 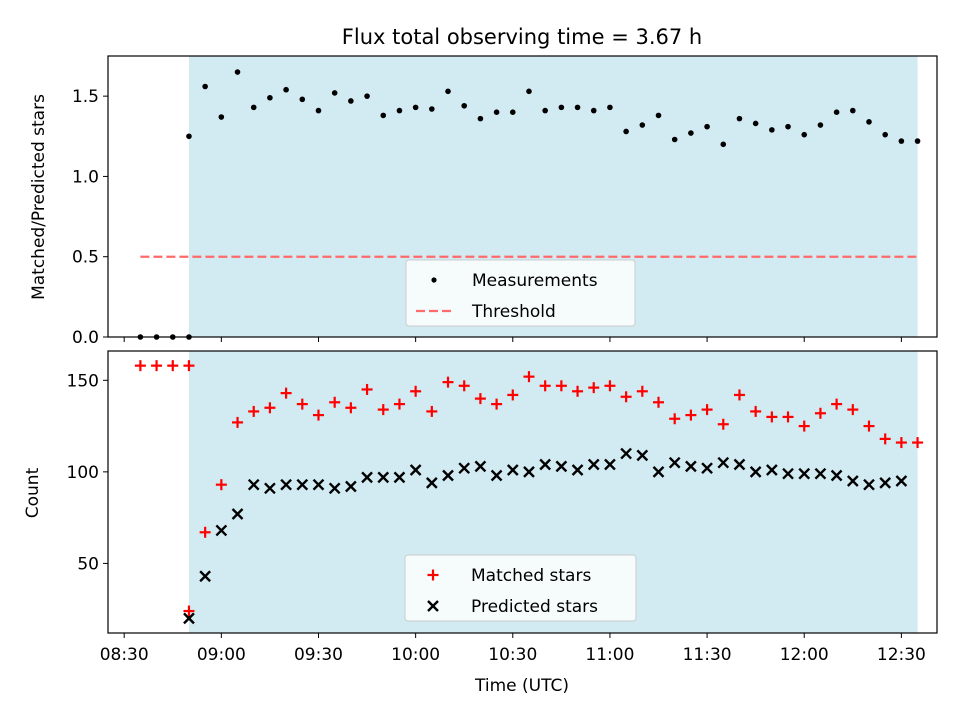 I want to click on x-tick-label: 12:00, so click(x=804, y=655).